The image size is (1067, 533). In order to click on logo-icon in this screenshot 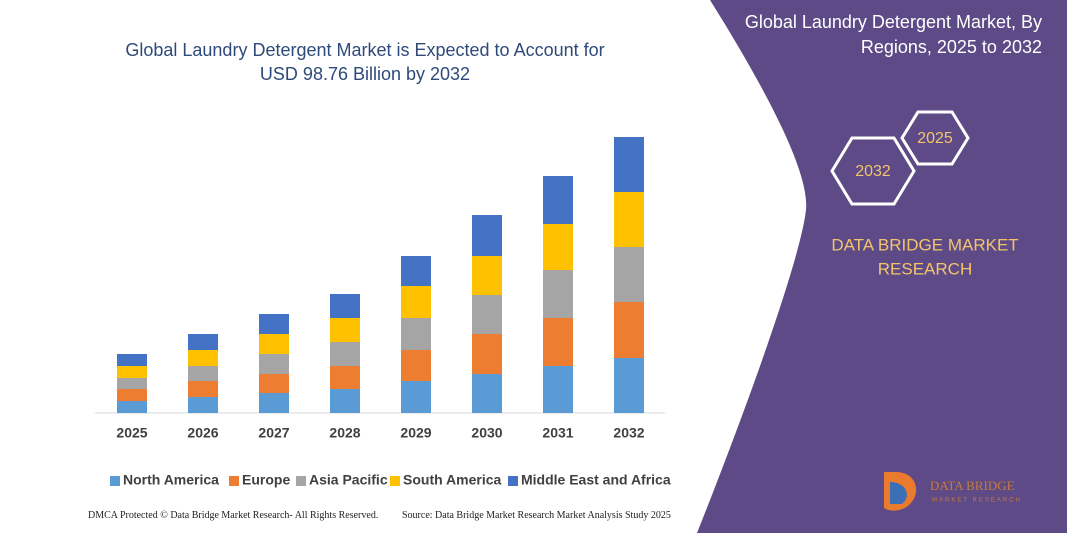, I will do `click(898, 493)`.